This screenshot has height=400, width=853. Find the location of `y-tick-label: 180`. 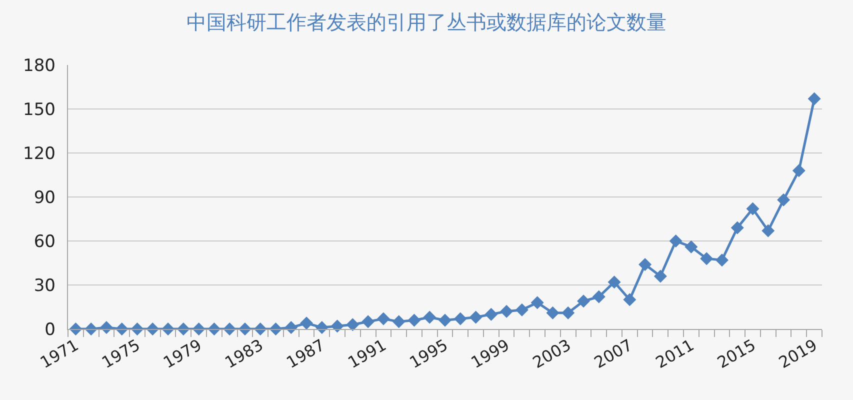

y-tick-label: 180 is located at coordinates (39, 66).